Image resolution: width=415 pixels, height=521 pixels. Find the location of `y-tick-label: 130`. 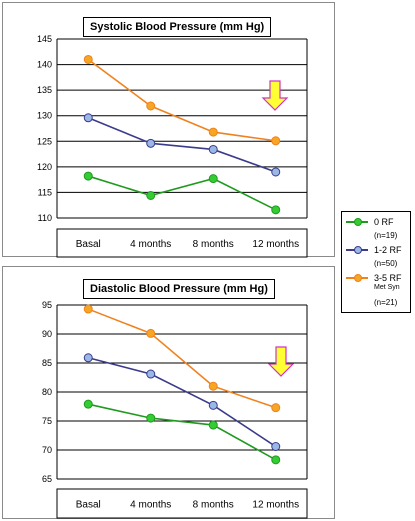

y-tick-label: 130 is located at coordinates (44, 116).